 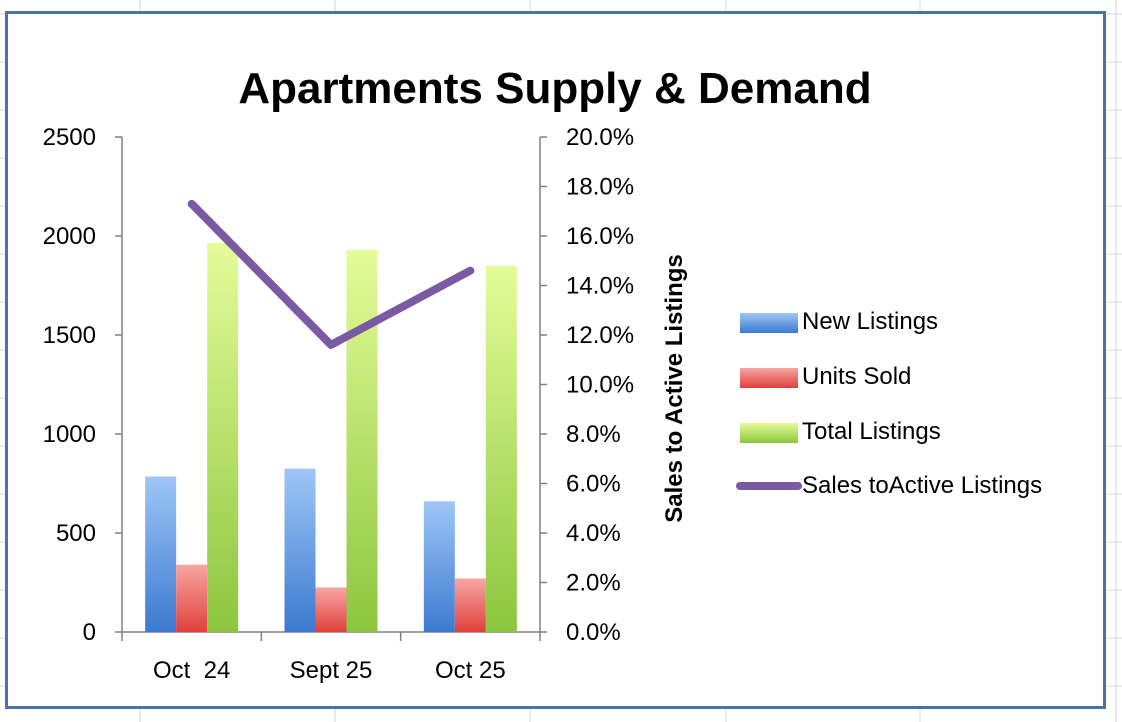 I want to click on right-tick-label: 20.0%, so click(x=600, y=137).